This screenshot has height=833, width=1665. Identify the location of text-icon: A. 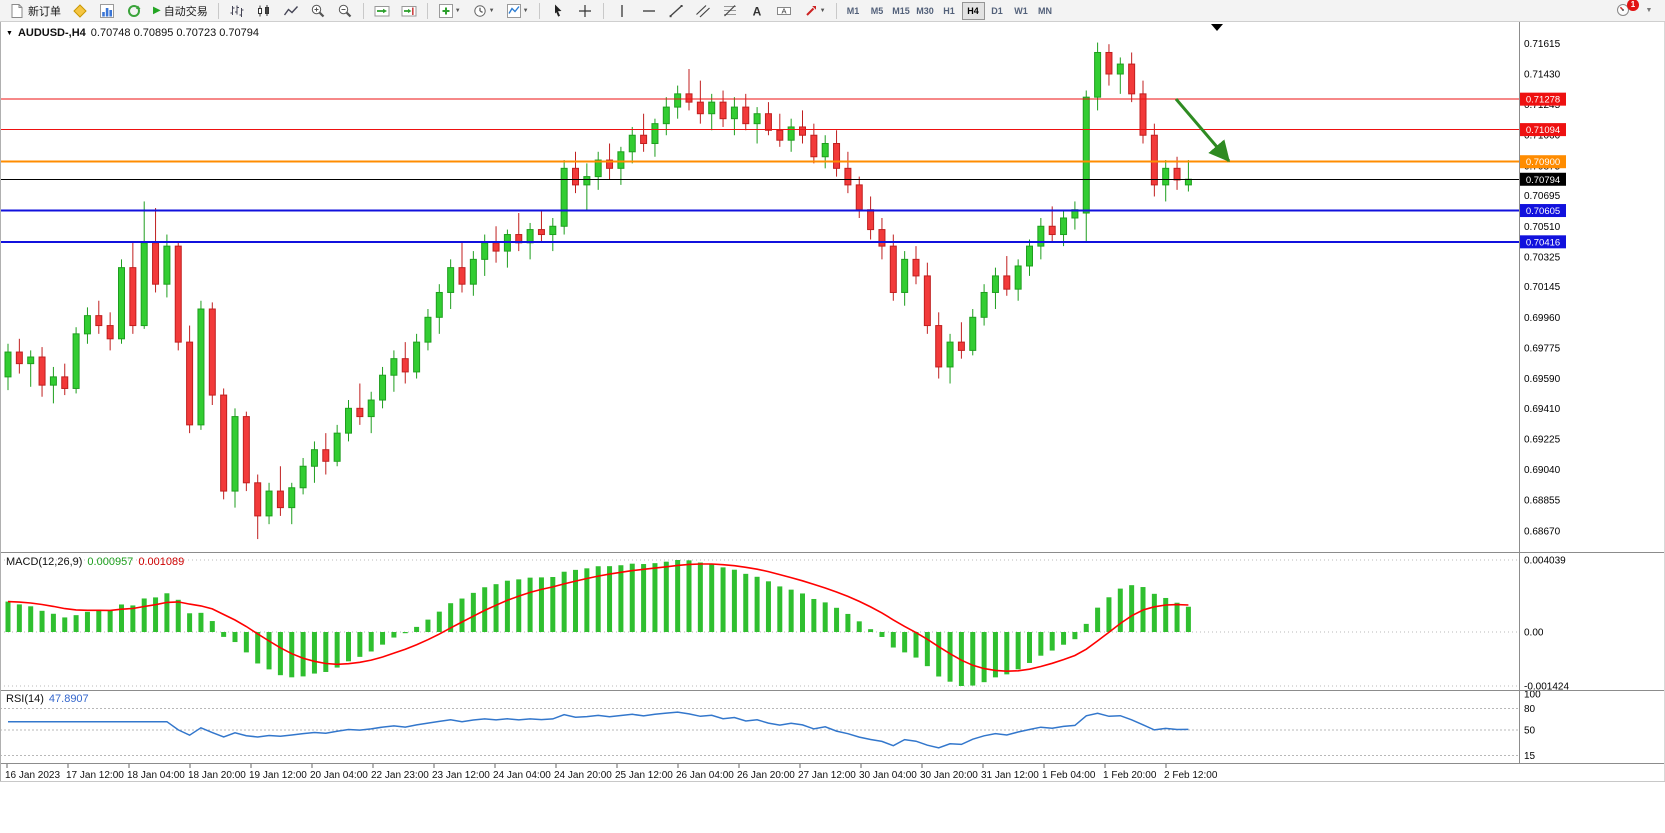
(756, 11).